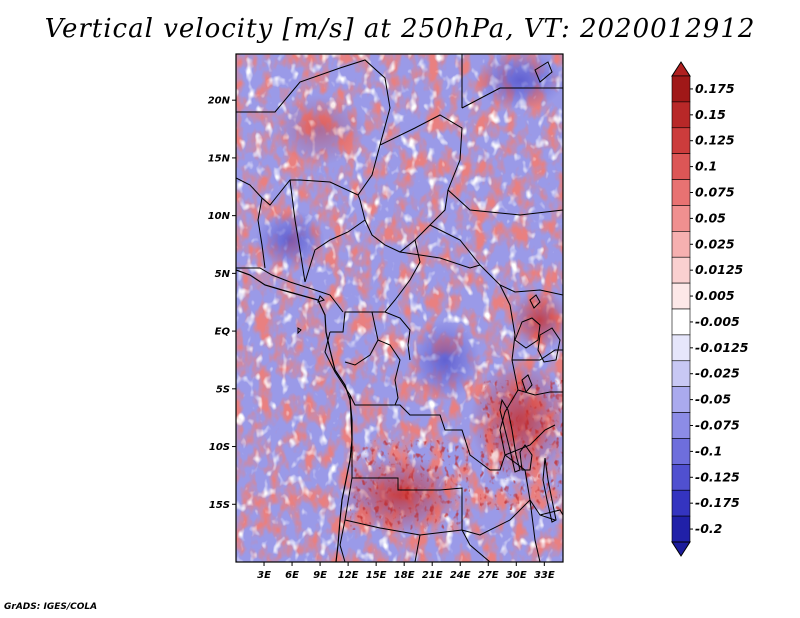 This screenshot has width=800, height=618. I want to click on colorbar-label: -0.125, so click(717, 476).